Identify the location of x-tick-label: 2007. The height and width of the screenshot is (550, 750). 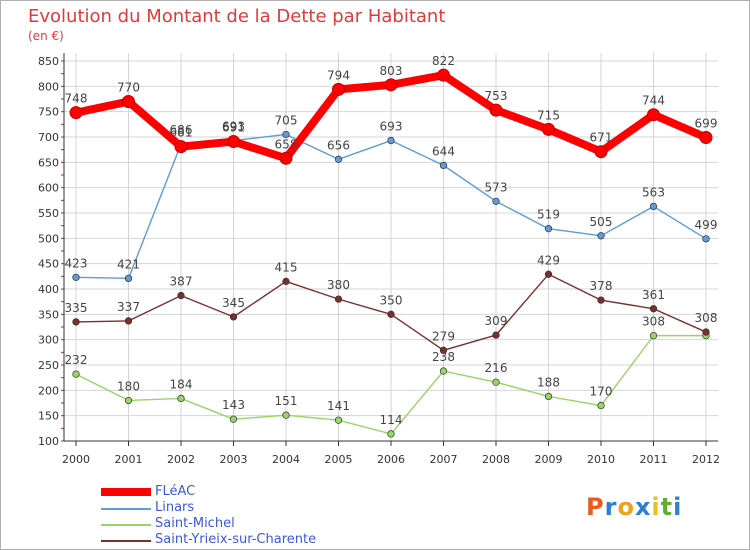
(444, 459).